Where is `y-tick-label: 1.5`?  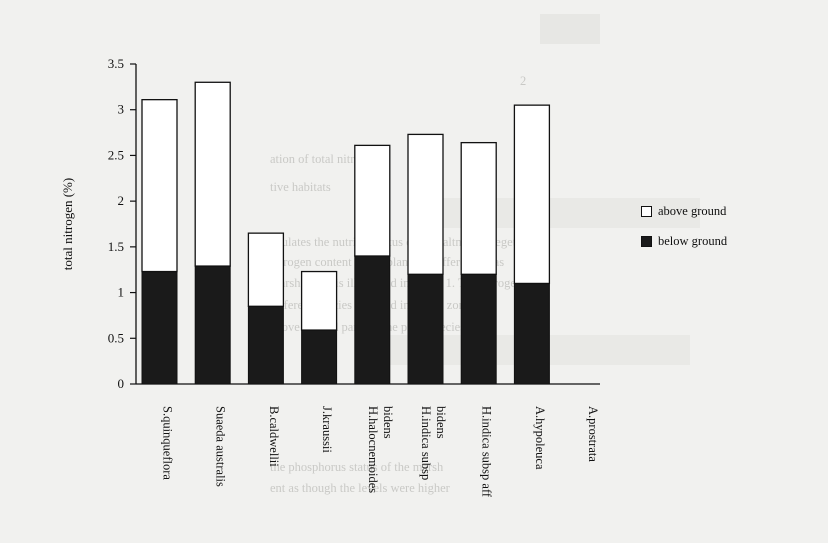 y-tick-label: 1.5 is located at coordinates (116, 246).